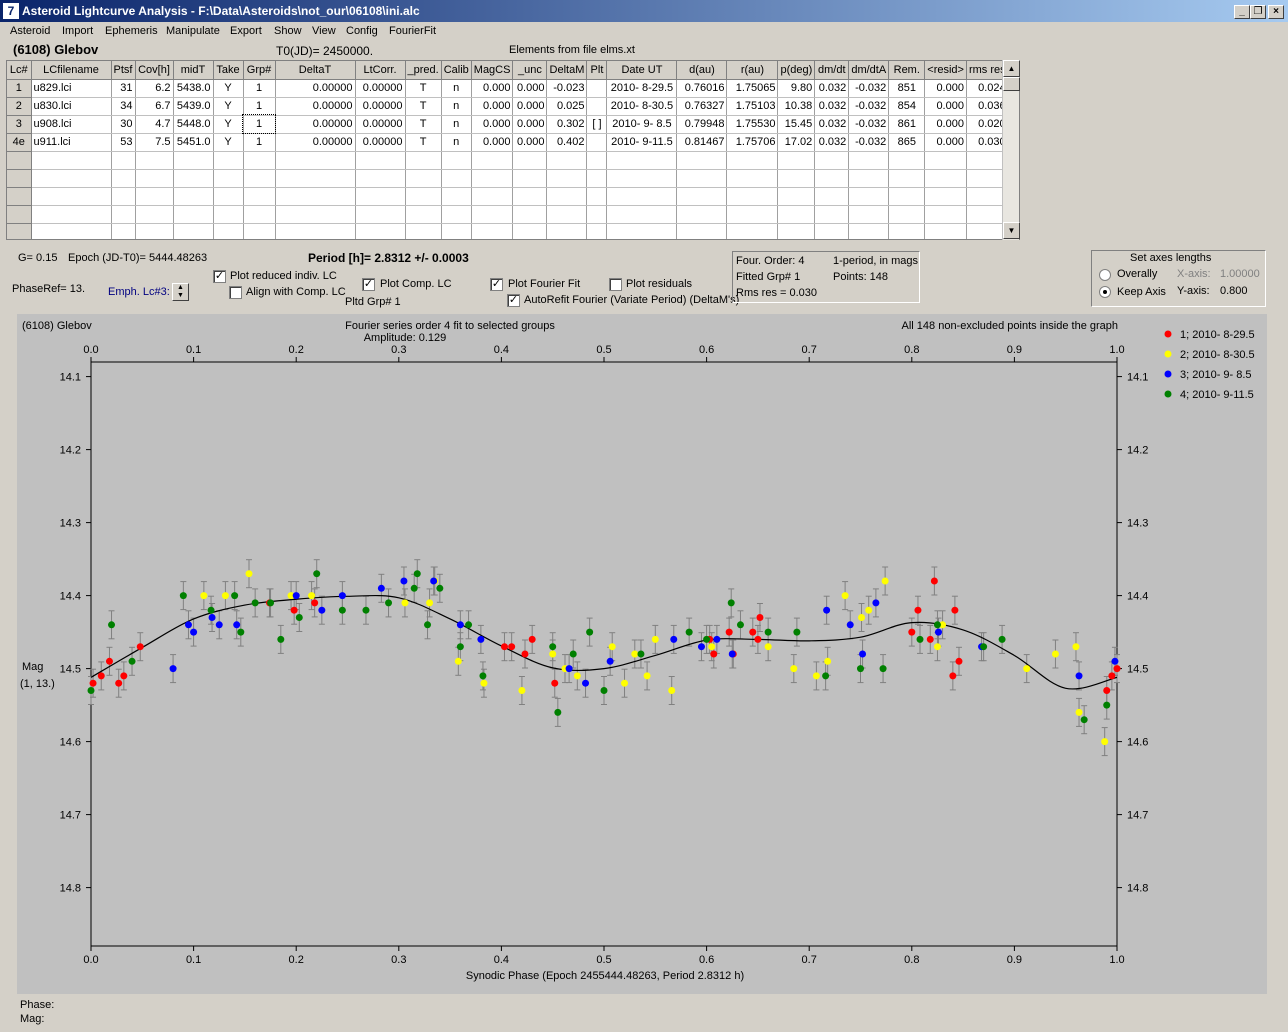 This screenshot has height=1032, width=1288. What do you see at coordinates (19, 106) in the screenshot?
I see `row-header: 2` at bounding box center [19, 106].